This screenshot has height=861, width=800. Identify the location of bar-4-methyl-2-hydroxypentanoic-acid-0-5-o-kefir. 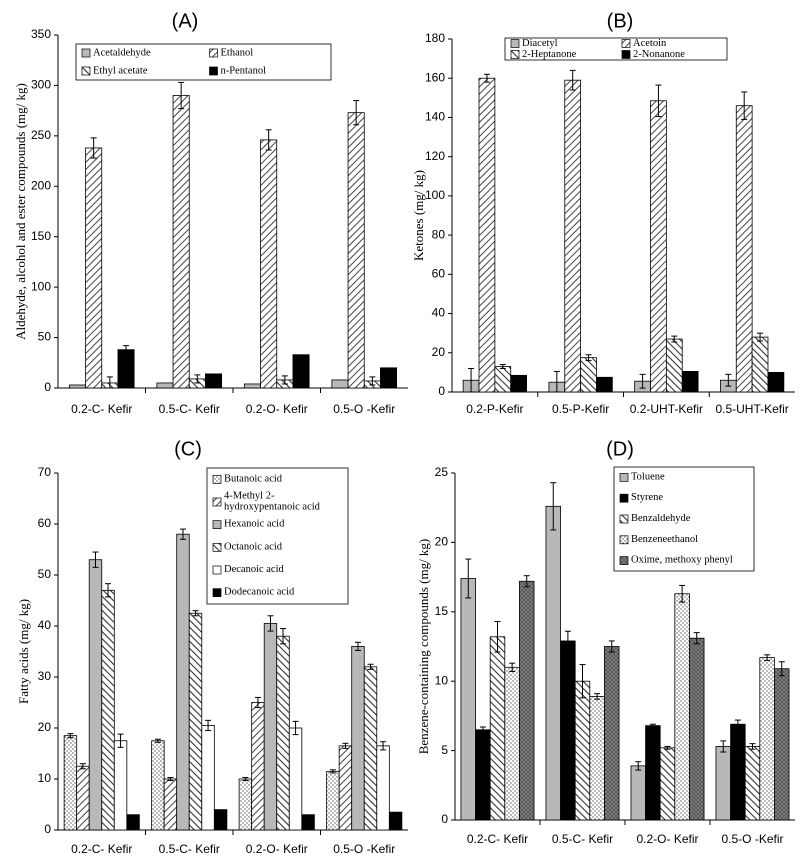
(345, 788).